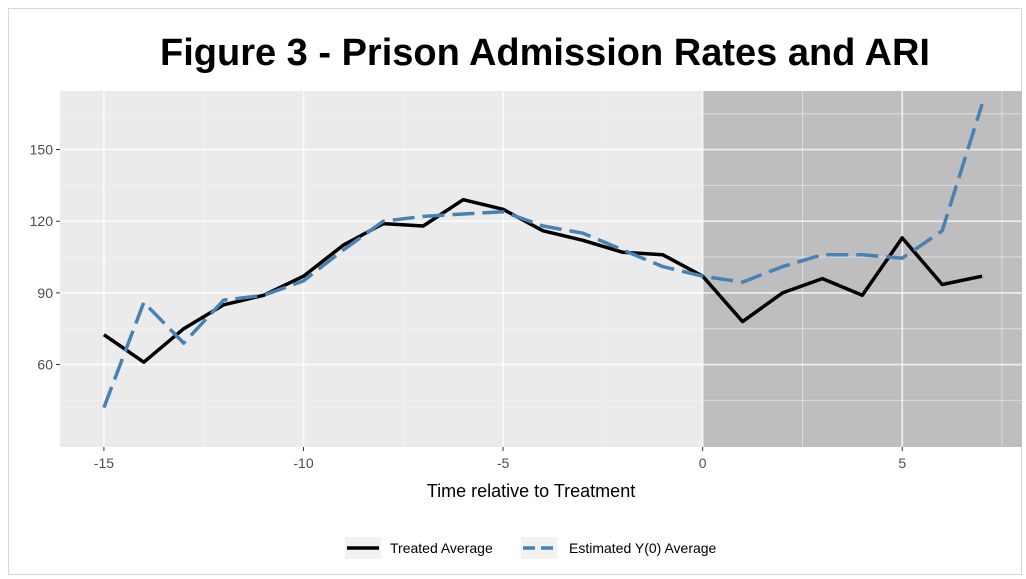 This screenshot has width=1026, height=579. I want to click on y-tick-label: 60, so click(45, 365).